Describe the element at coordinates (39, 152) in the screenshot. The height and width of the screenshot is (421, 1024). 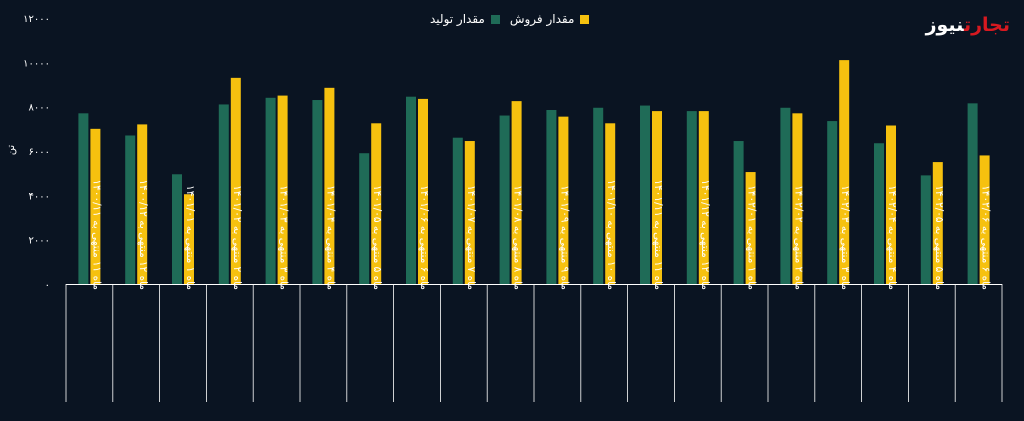
I see `y-tick-label: ۶۰۰۰` at that location.